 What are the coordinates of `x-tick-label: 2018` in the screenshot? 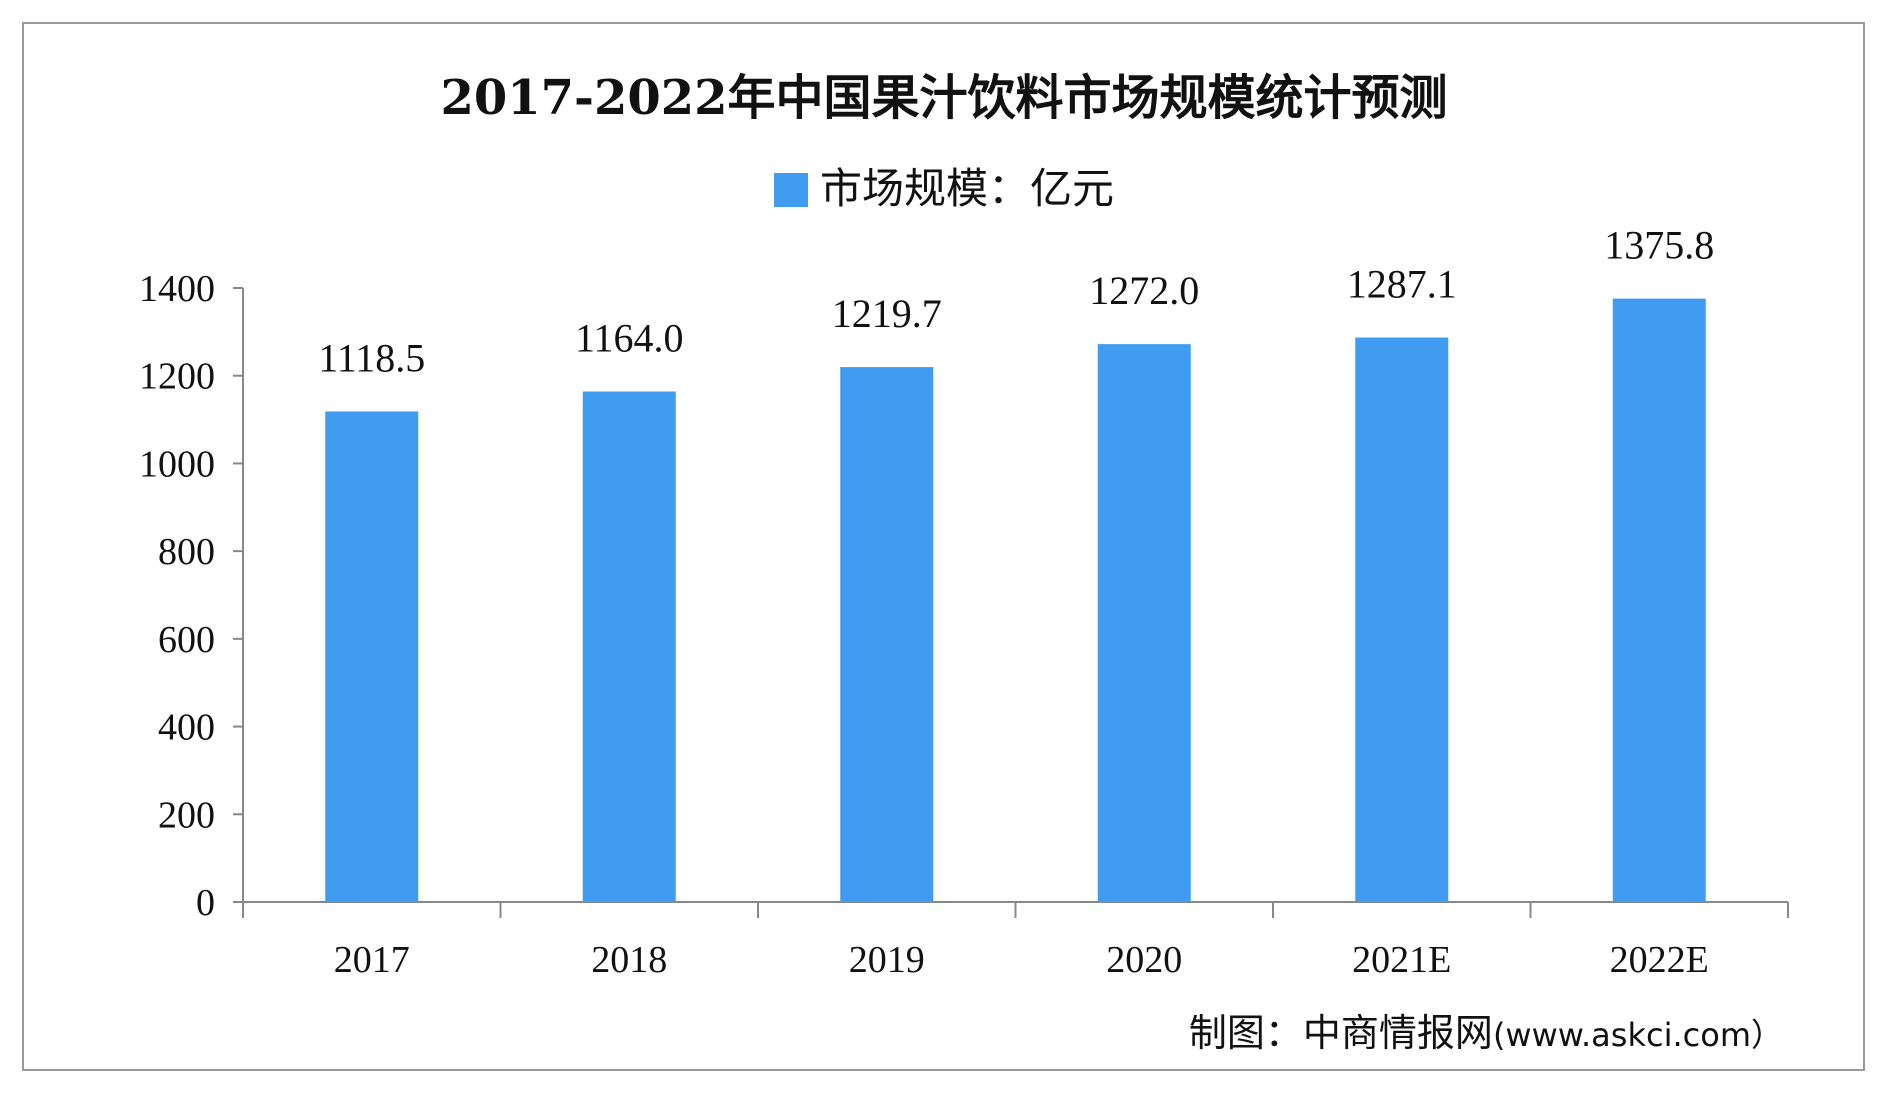 It's located at (629, 960).